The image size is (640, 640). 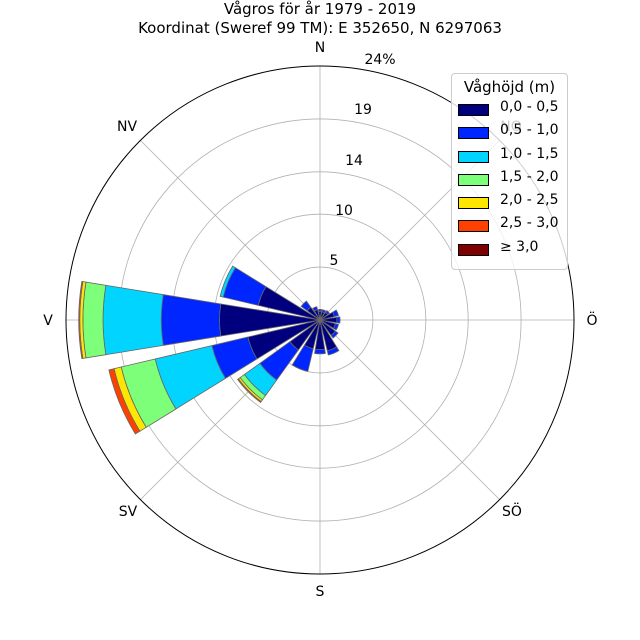 I want to click on legend-item: 0,0 - 0,5, so click(x=509, y=109).